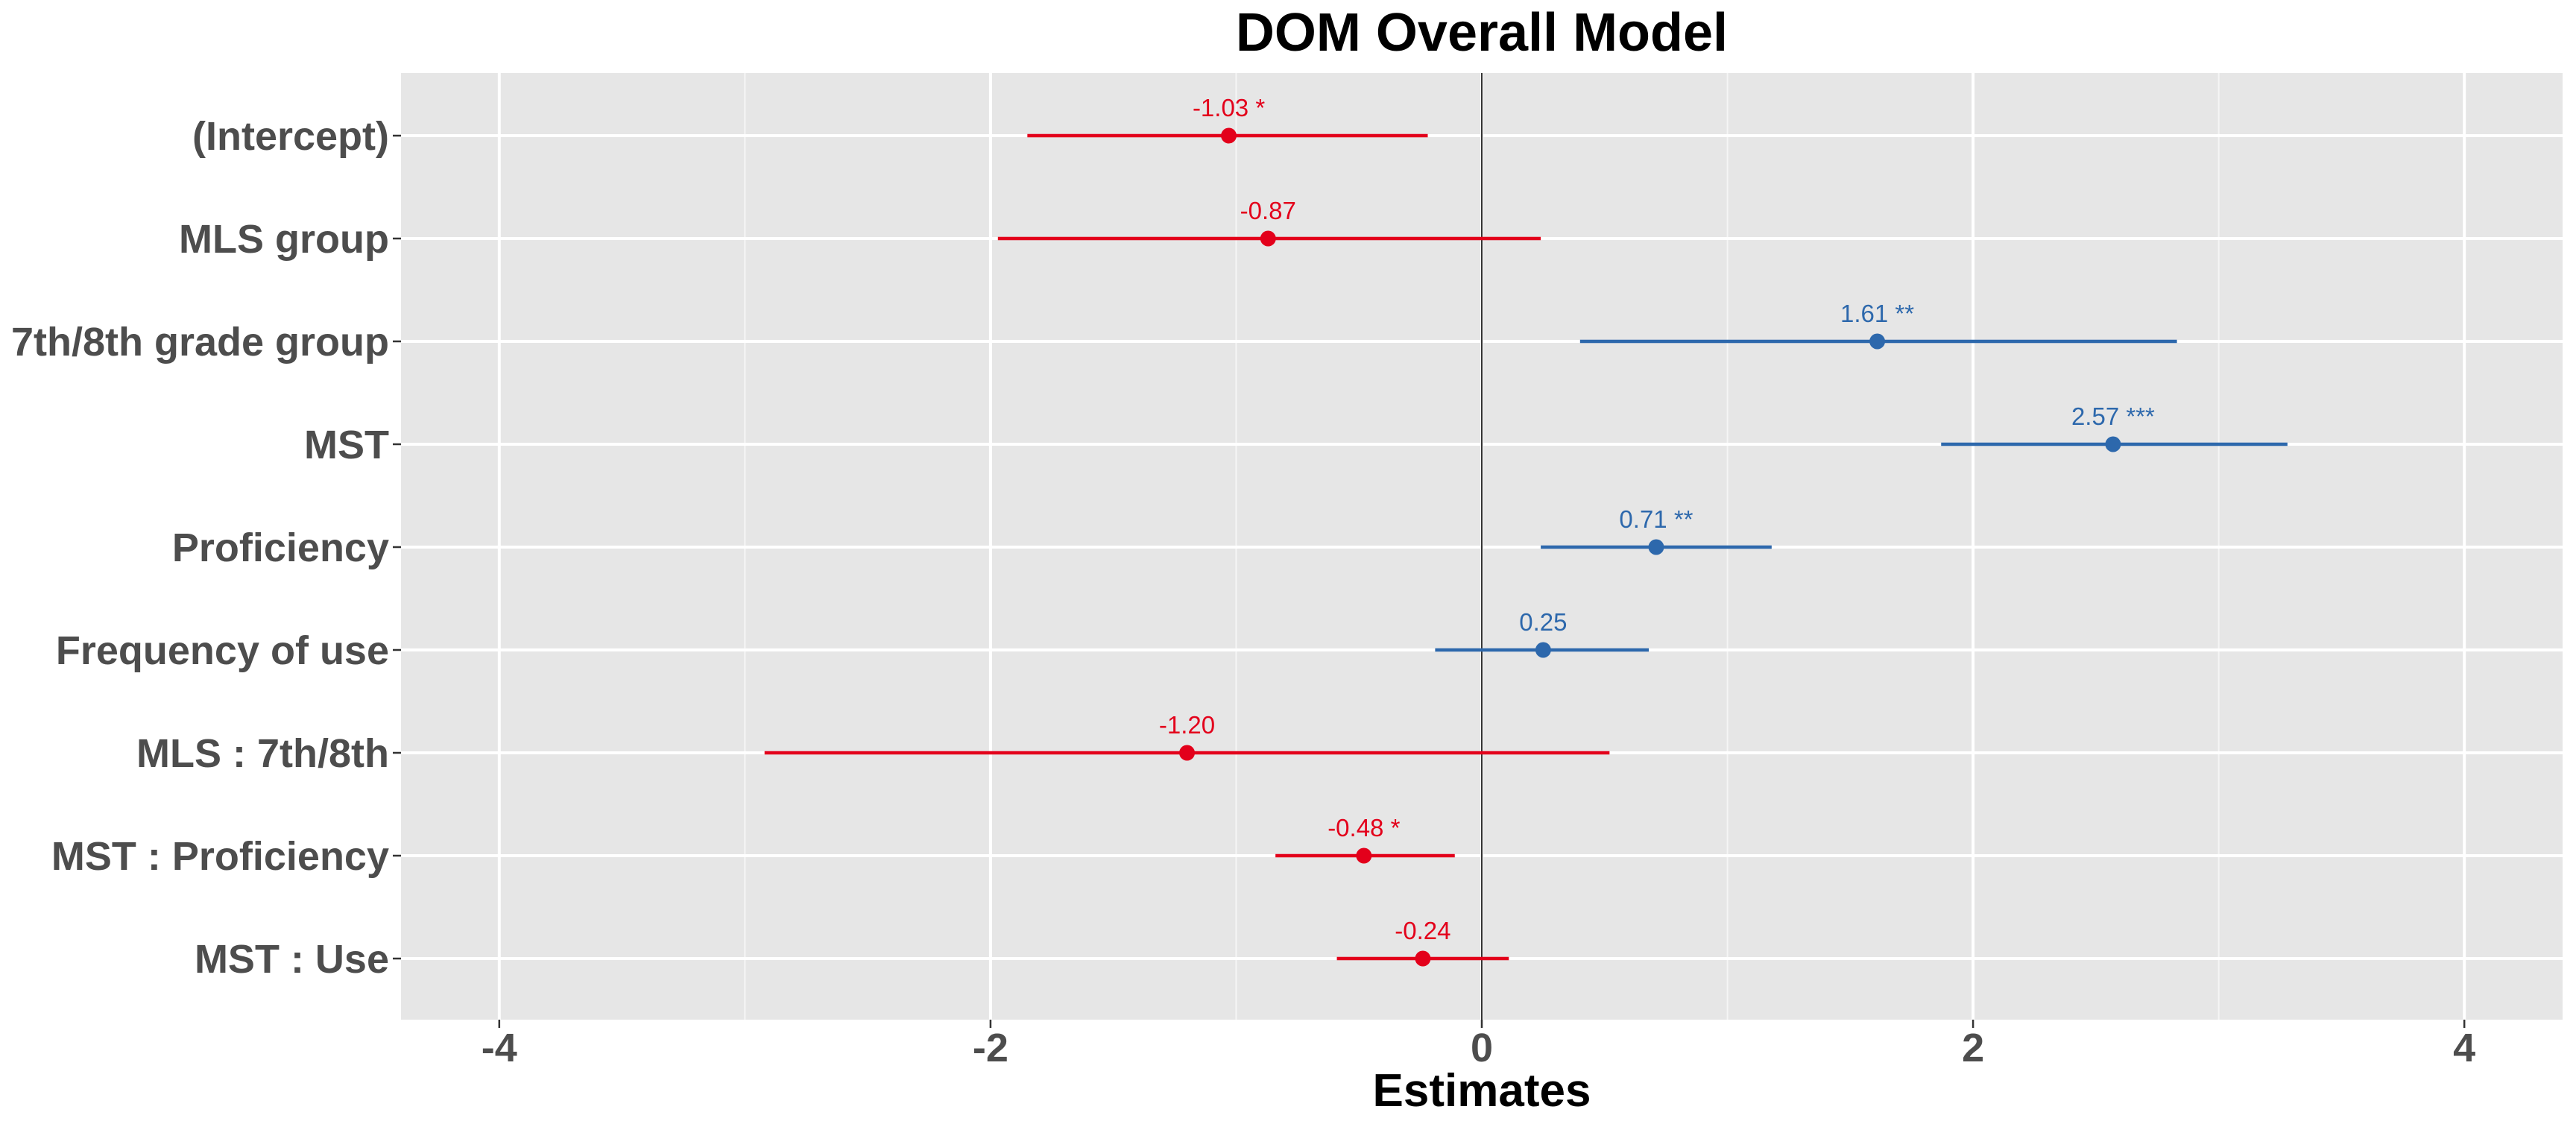 The image size is (2576, 1127). What do you see at coordinates (284, 239) in the screenshot?
I see `y-tick-label: MLS group` at bounding box center [284, 239].